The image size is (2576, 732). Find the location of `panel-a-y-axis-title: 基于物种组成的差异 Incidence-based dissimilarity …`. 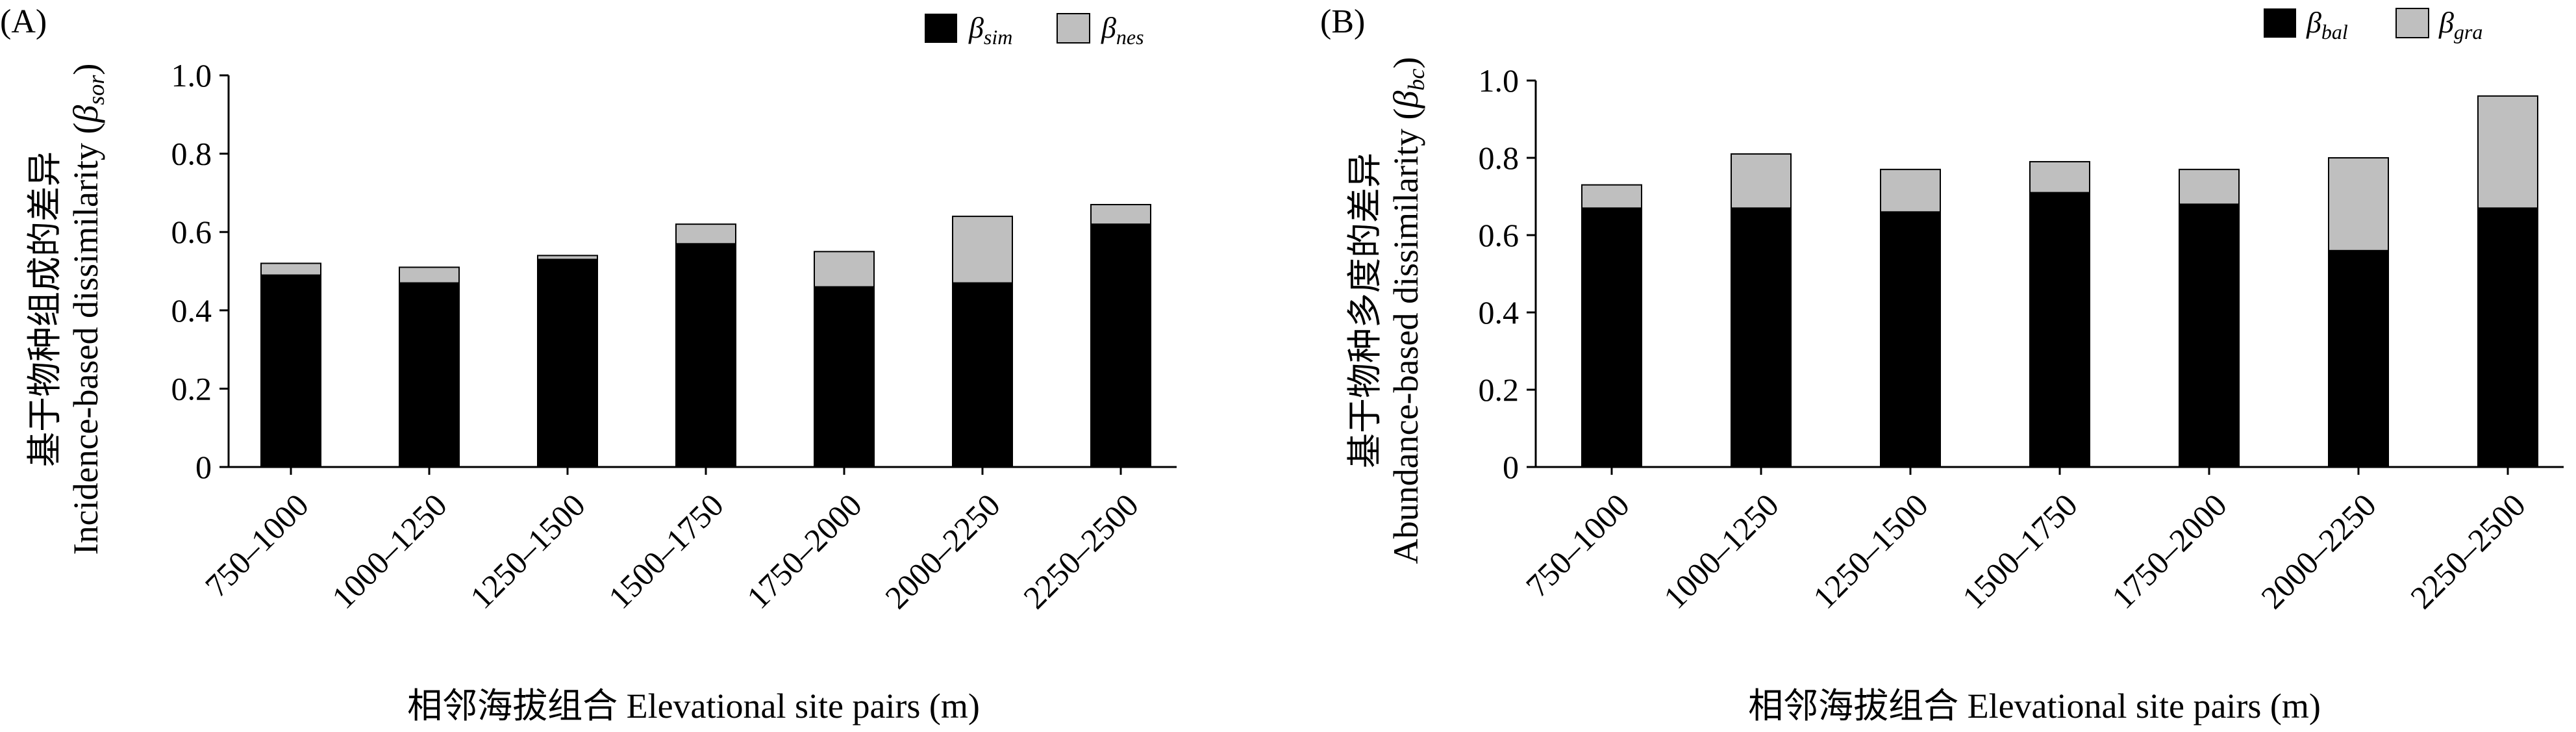

panel-a-y-axis-title: 基于物种组成的差异 Incidence-based dissimilarity … is located at coordinates (67, 309).